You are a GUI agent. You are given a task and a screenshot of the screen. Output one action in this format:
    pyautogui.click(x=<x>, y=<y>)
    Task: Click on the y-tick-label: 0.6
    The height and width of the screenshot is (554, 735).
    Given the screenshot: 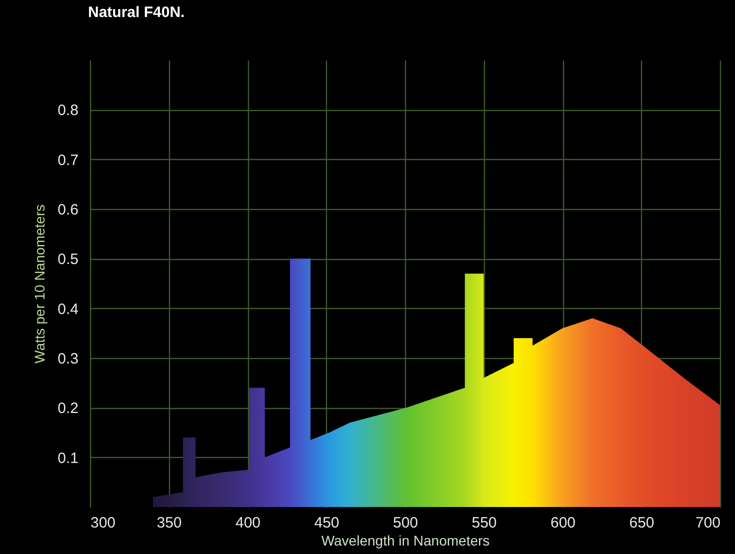 What is the action you would take?
    pyautogui.click(x=68, y=210)
    